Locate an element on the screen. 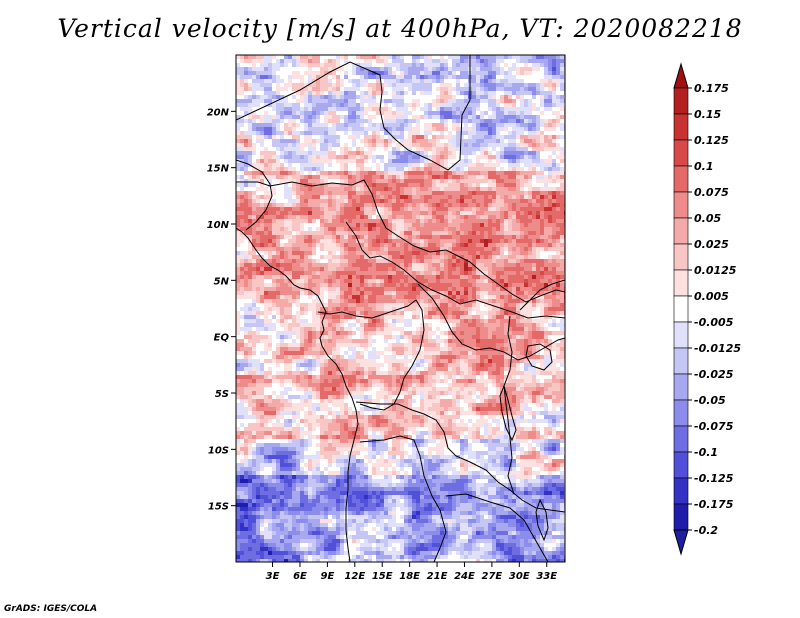  colorbar-label: 0.025 is located at coordinates (711, 244).